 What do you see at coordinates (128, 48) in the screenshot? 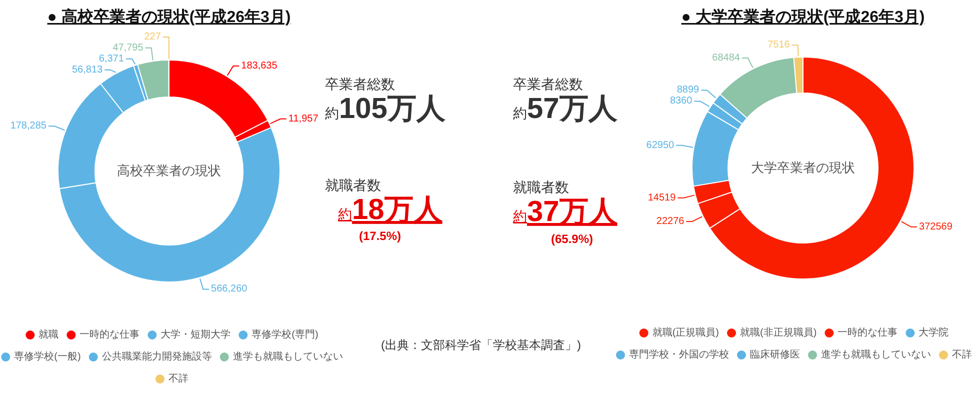
I see `data-label: 47,795` at bounding box center [128, 48].